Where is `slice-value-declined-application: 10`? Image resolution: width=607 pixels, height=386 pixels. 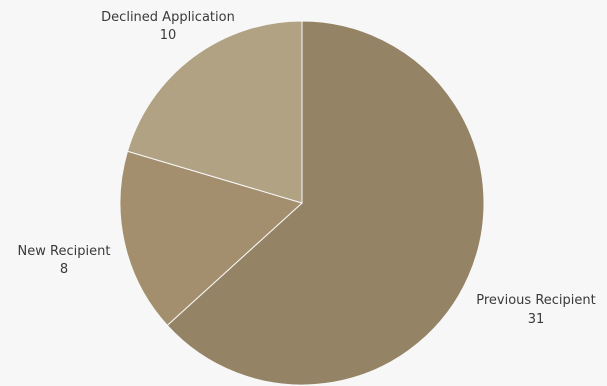
slice-value-declined-application: 10 is located at coordinates (168, 35).